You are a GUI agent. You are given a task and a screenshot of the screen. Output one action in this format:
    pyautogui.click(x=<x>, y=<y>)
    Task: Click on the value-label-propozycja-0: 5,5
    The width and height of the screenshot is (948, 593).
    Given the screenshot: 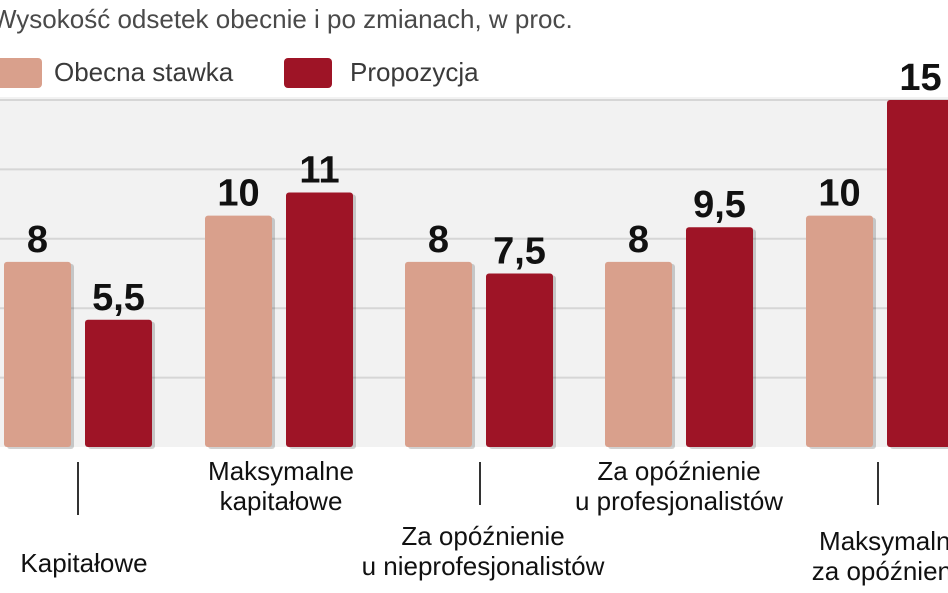 What is the action you would take?
    pyautogui.click(x=118, y=298)
    